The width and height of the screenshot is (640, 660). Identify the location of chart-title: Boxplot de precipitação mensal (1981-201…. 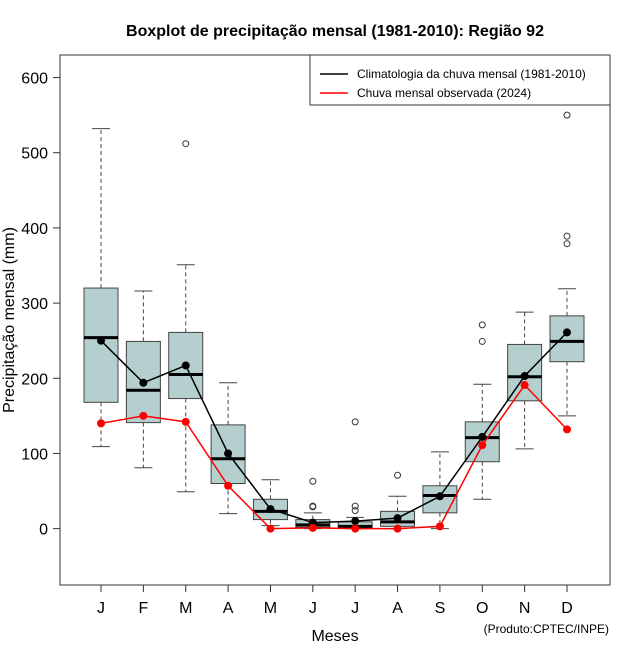
(335, 31).